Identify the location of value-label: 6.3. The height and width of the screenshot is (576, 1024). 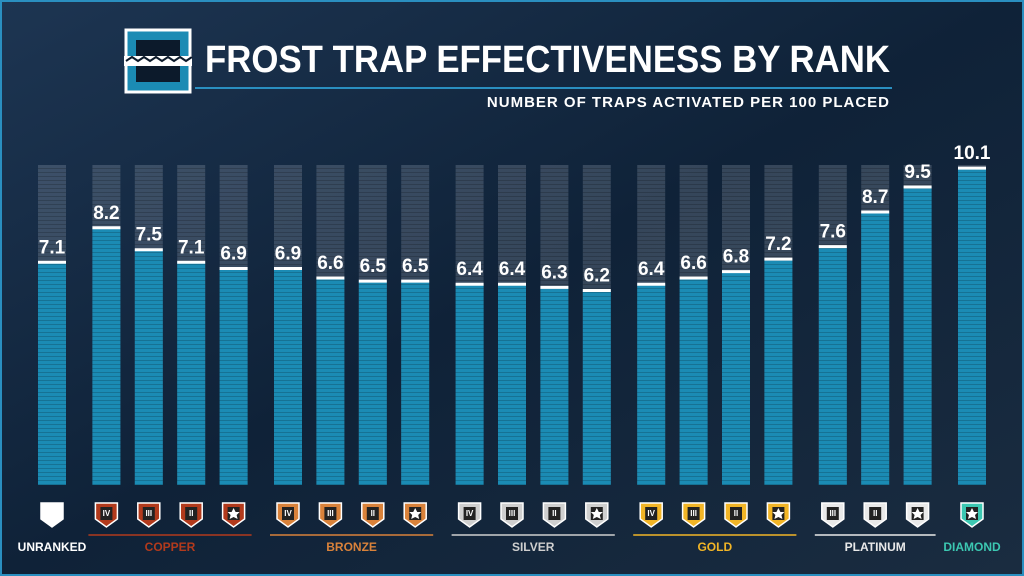
(554, 272).